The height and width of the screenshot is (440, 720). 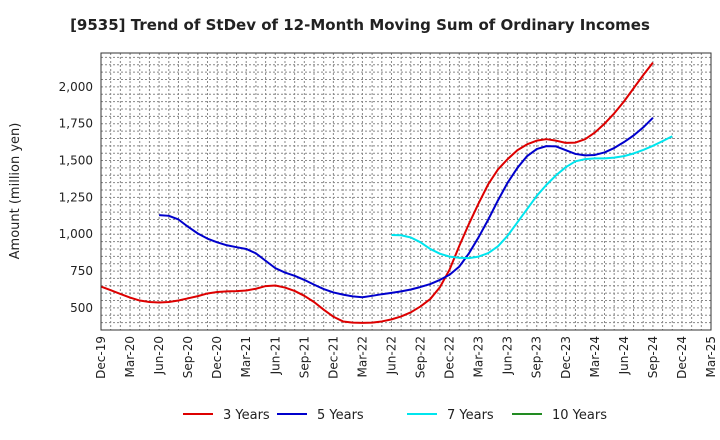 What do you see at coordinates (395, 415) in the screenshot?
I see `legend: 3 Years 5 Years 7 Years 10 Years` at bounding box center [395, 415].